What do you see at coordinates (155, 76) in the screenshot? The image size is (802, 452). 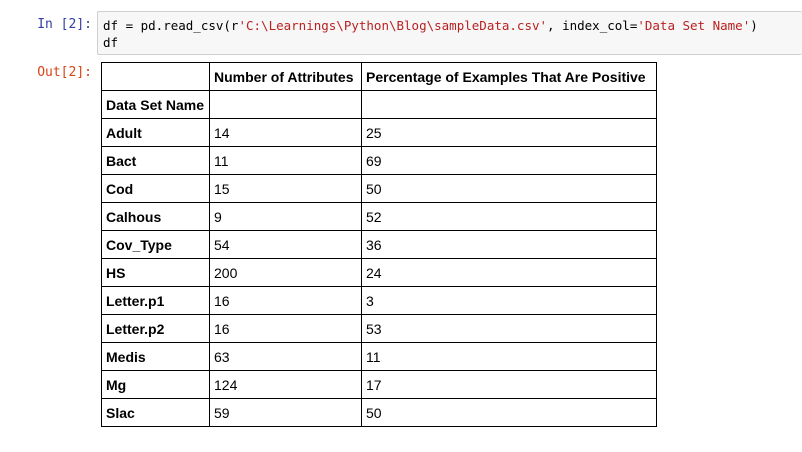 I see `column-header-blank` at bounding box center [155, 76].